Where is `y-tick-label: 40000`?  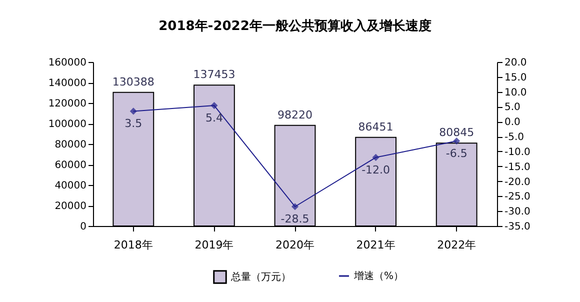 y-tick-label: 40000 is located at coordinates (70, 186).